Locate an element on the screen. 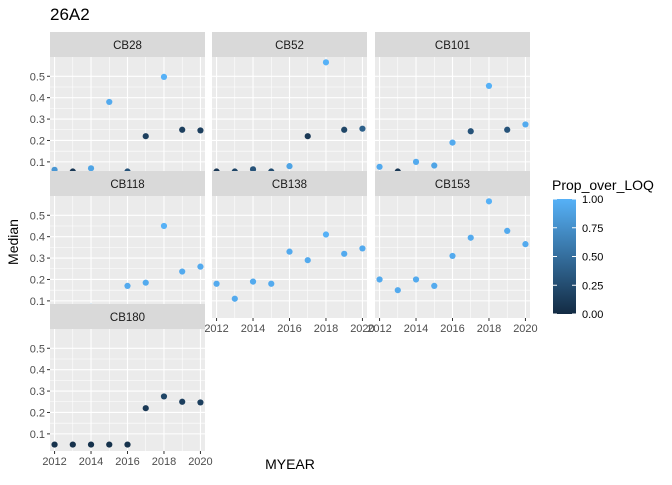  data-point-cb28-2020 is located at coordinates (200, 130).